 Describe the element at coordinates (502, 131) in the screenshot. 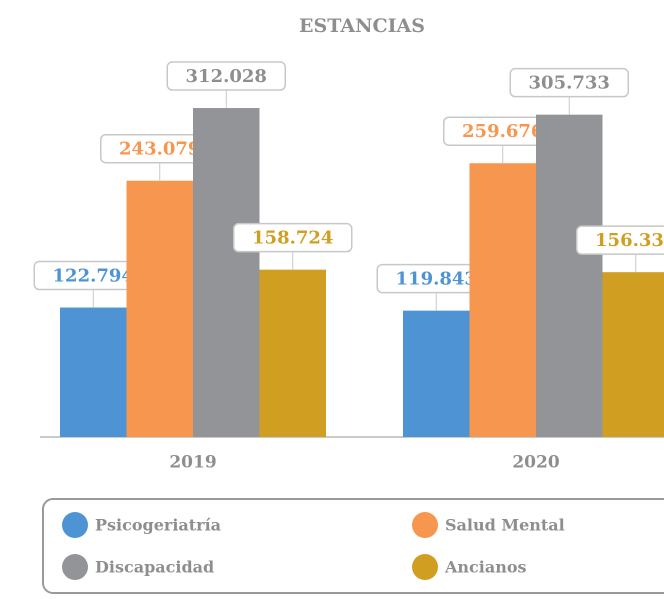

I see `value-label: 259.676` at that location.